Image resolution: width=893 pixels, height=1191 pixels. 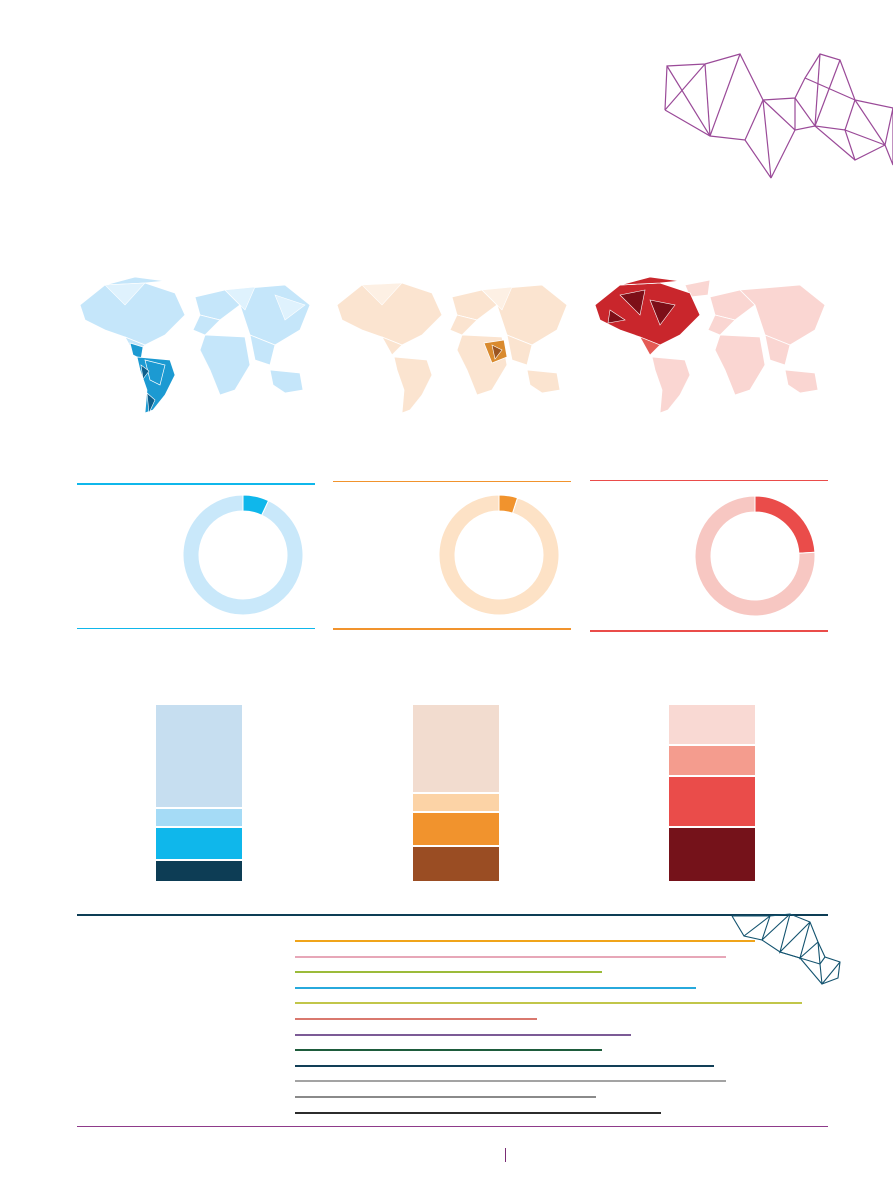 What do you see at coordinates (452, 347) in the screenshot?
I see `world-map-central-africa` at bounding box center [452, 347].